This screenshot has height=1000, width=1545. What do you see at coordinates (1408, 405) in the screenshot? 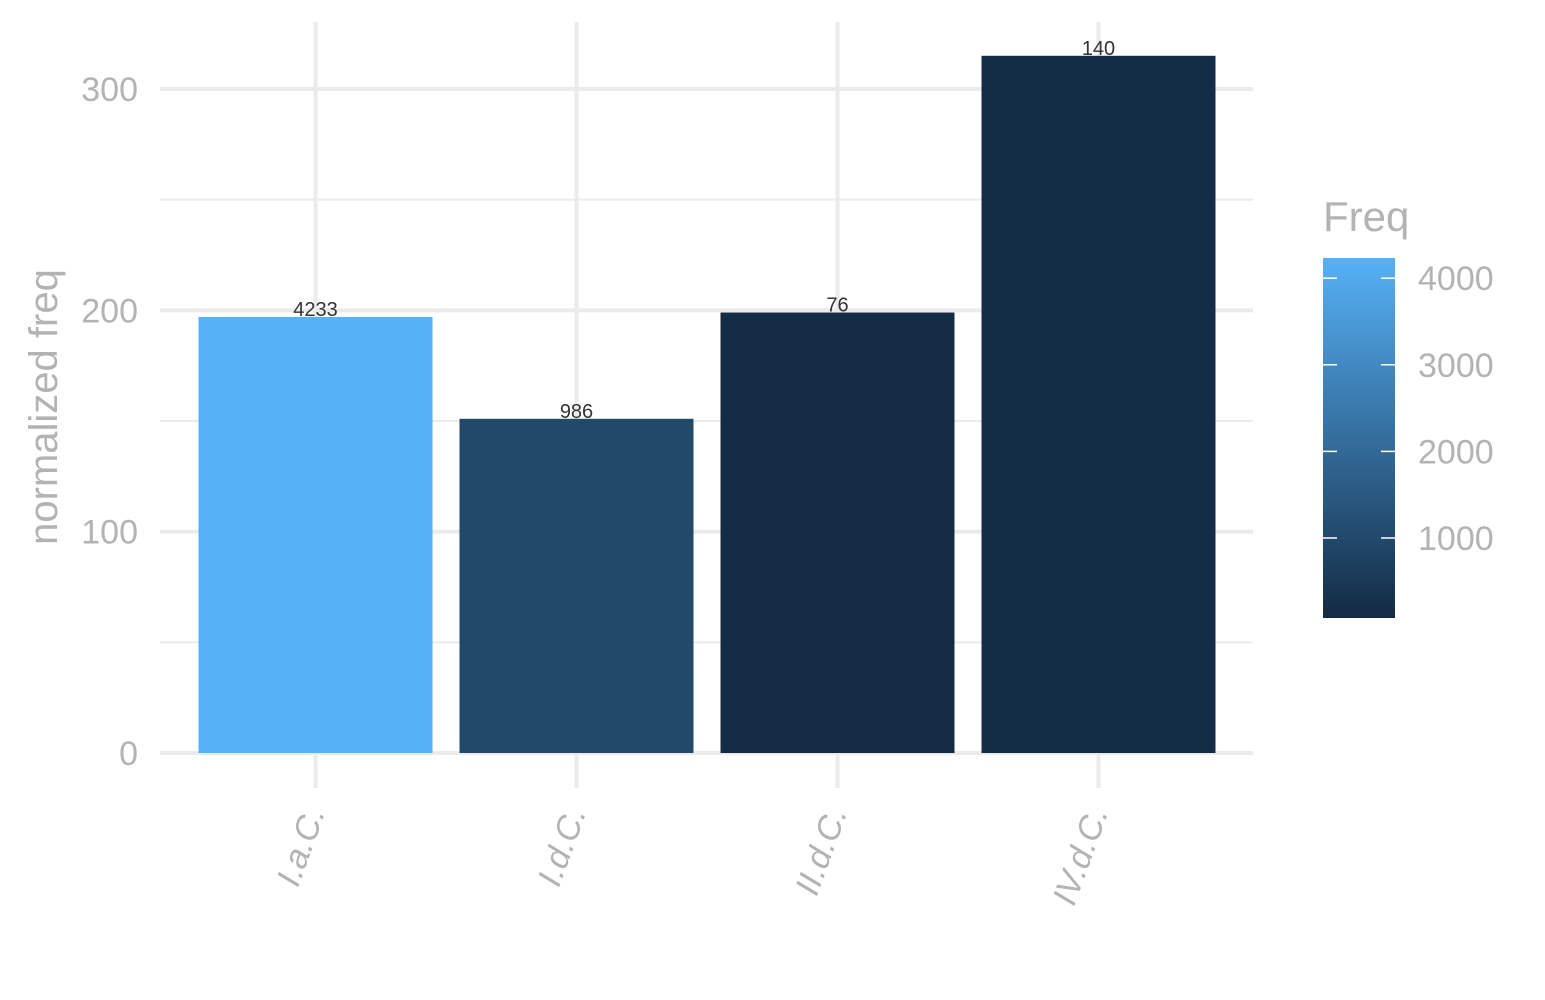
I see `legend: Freq 1000 2000 3000 4000` at bounding box center [1408, 405].